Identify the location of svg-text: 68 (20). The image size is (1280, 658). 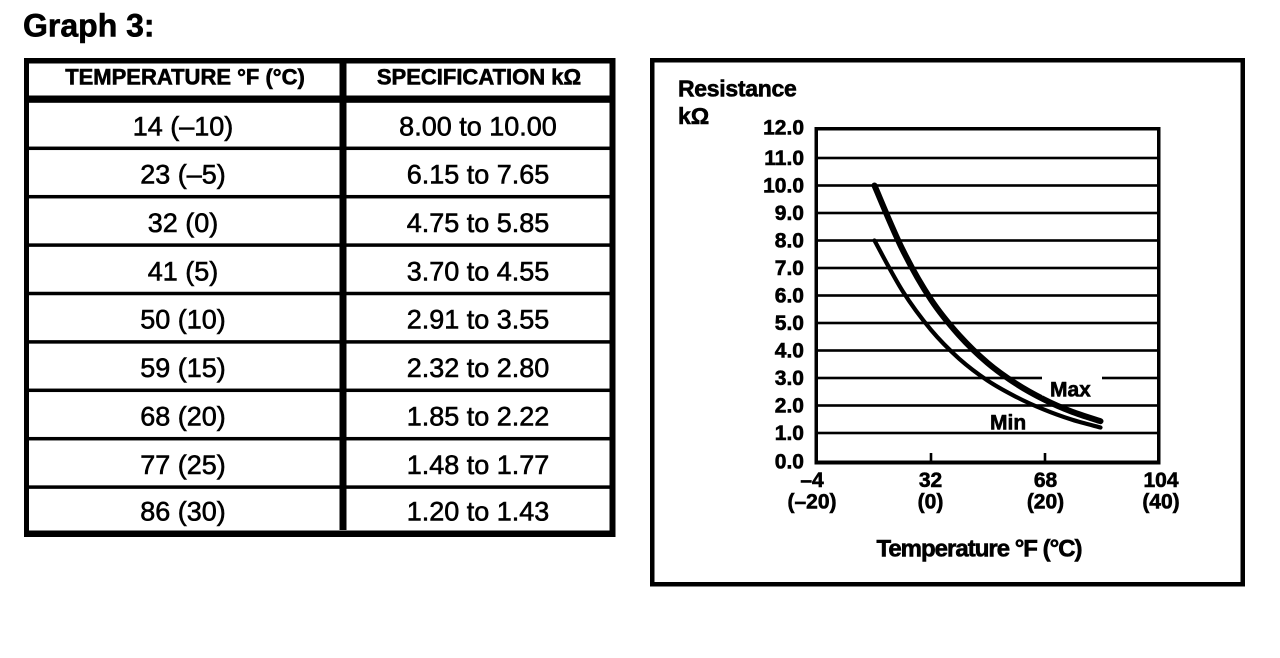
(183, 417).